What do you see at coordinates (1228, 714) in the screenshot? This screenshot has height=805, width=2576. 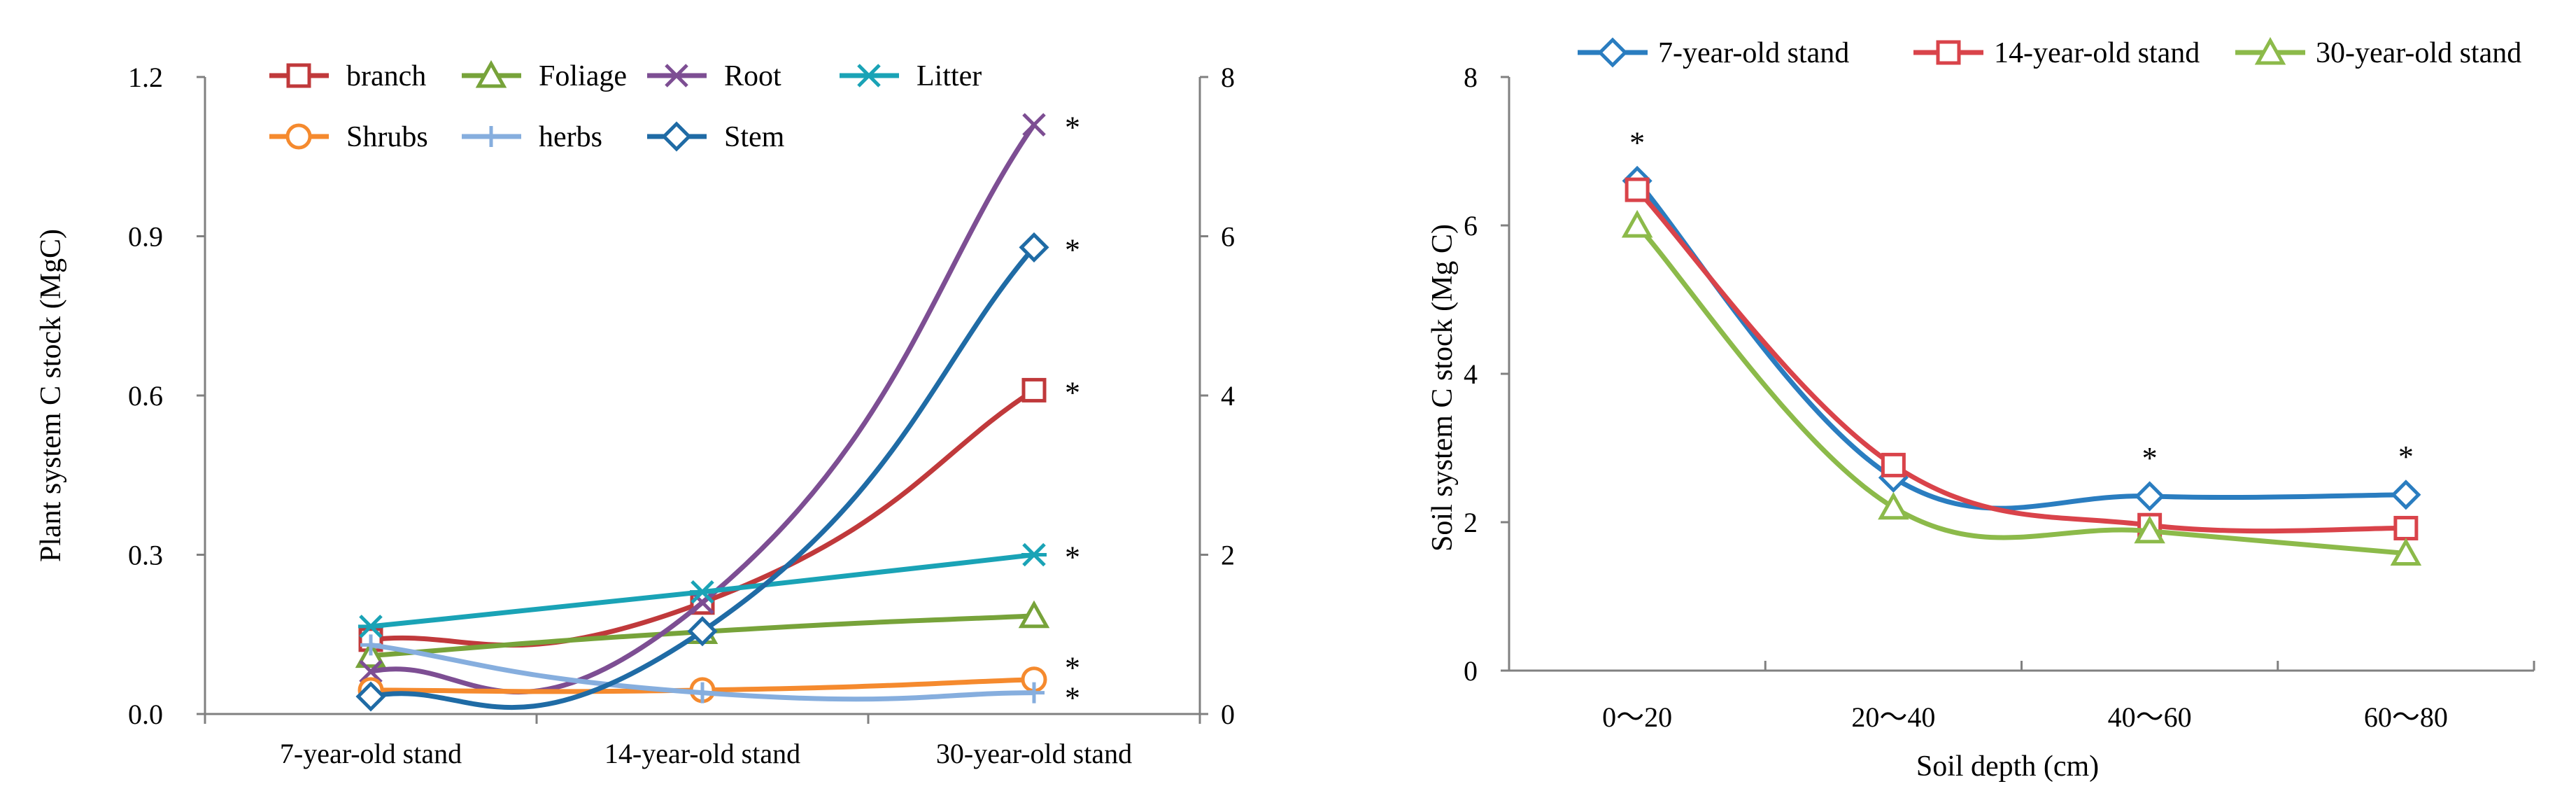 I see `y2-tick-label: 0` at bounding box center [1228, 714].